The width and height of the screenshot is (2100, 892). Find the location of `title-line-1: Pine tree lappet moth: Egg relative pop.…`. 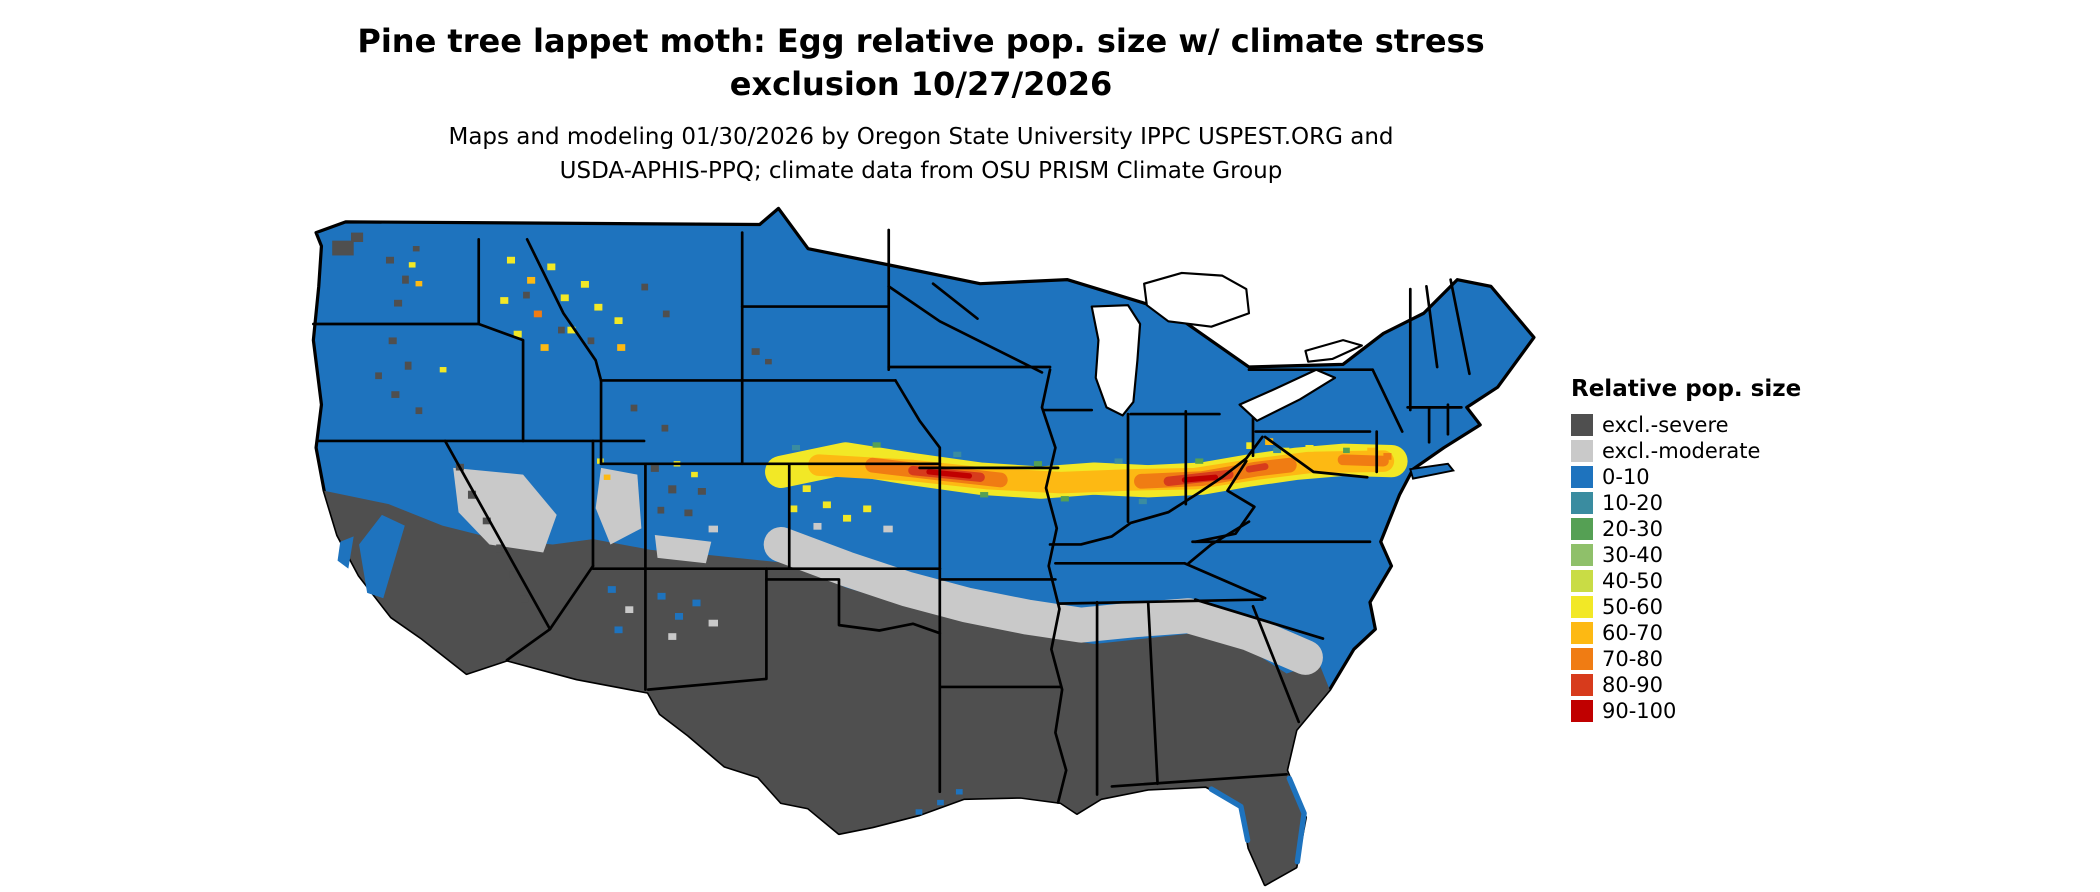

title-line-1: Pine tree lappet moth: Egg relative pop.… is located at coordinates (921, 41).